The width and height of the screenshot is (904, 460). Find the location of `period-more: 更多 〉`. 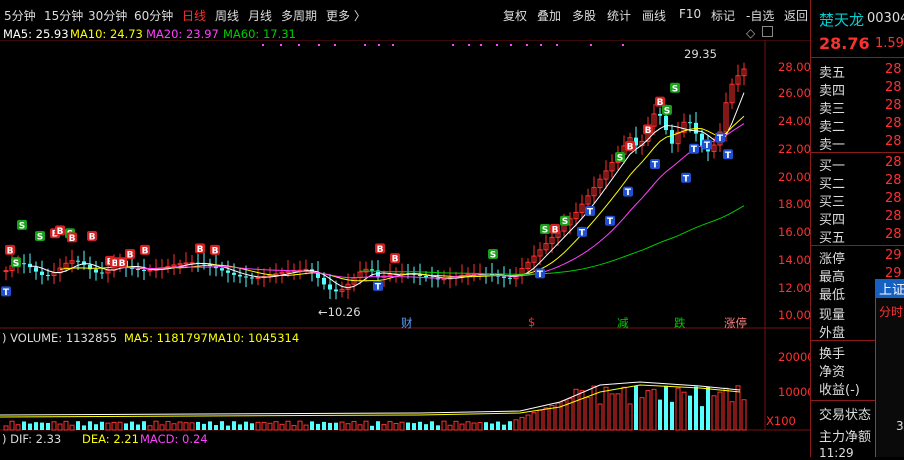

period-more: 更多 〉 is located at coordinates (346, 16).